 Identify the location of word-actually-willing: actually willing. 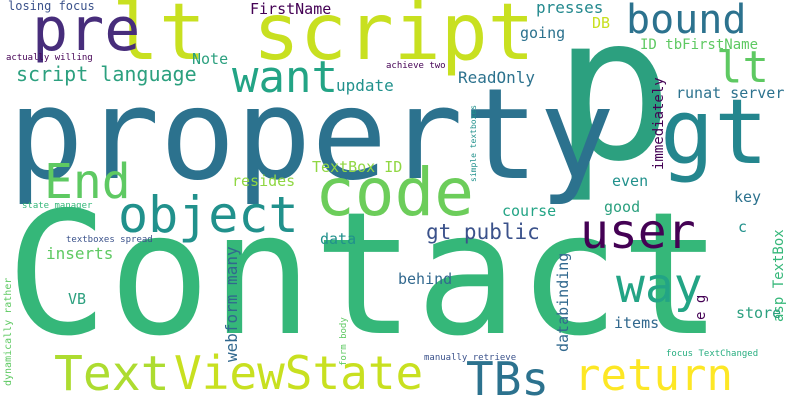
(49, 58).